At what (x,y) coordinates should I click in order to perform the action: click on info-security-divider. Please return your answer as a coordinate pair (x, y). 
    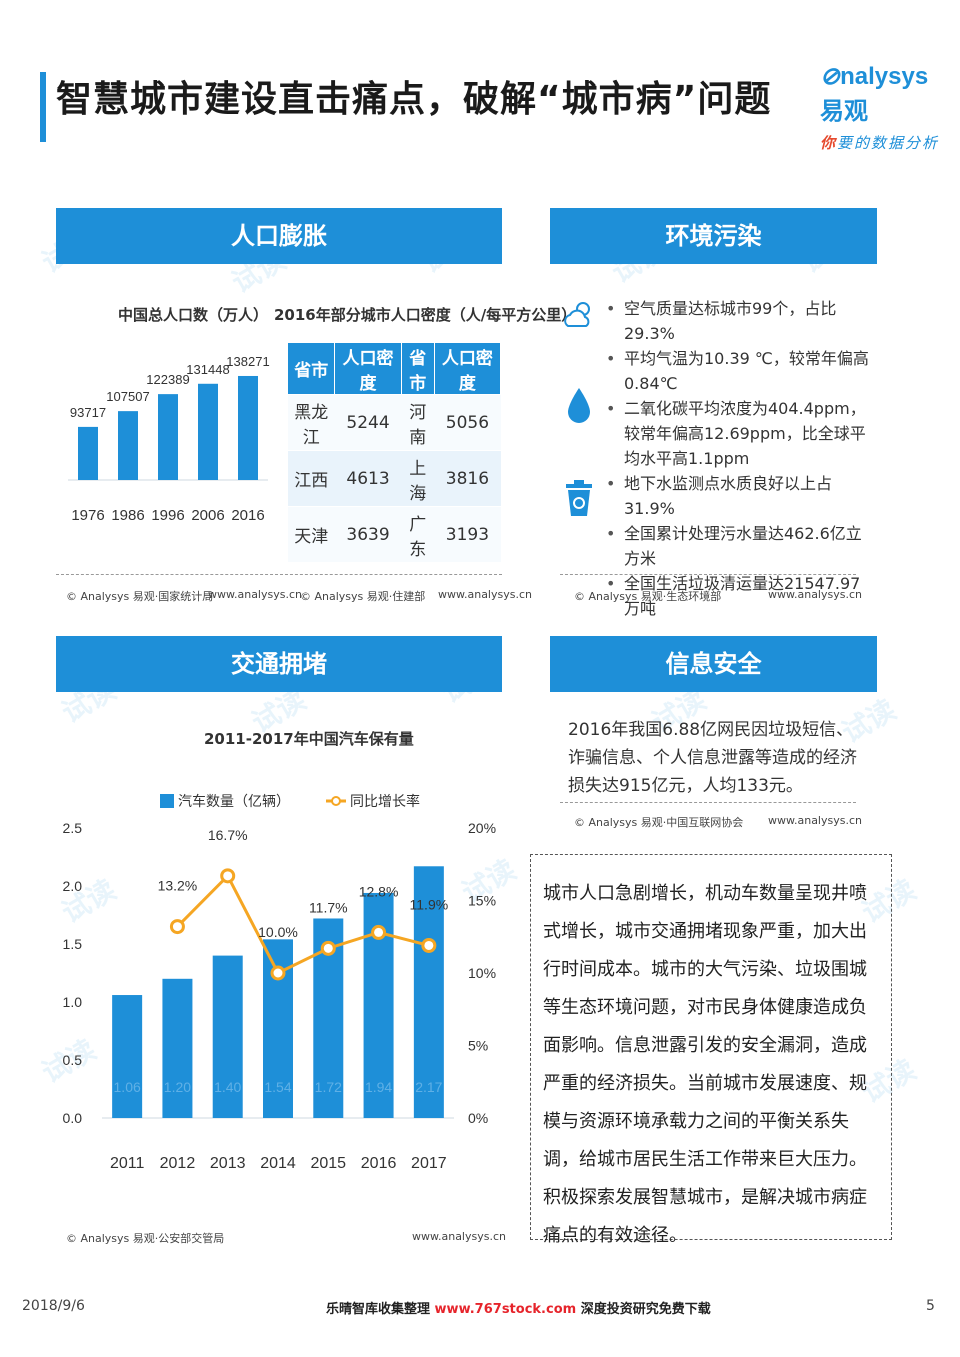
    Looking at the image, I should click on (708, 802).